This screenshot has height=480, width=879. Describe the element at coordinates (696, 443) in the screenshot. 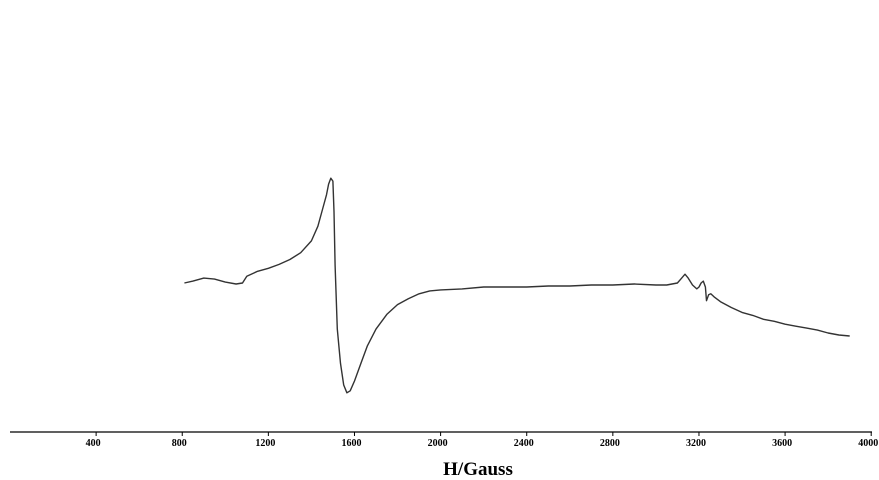

I see `x-tick-label: 3200` at that location.